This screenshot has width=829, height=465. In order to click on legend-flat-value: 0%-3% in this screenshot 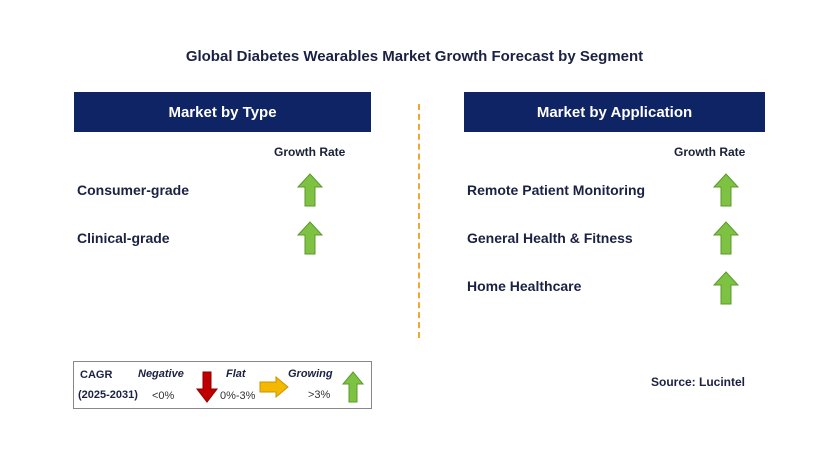, I will do `click(238, 396)`.